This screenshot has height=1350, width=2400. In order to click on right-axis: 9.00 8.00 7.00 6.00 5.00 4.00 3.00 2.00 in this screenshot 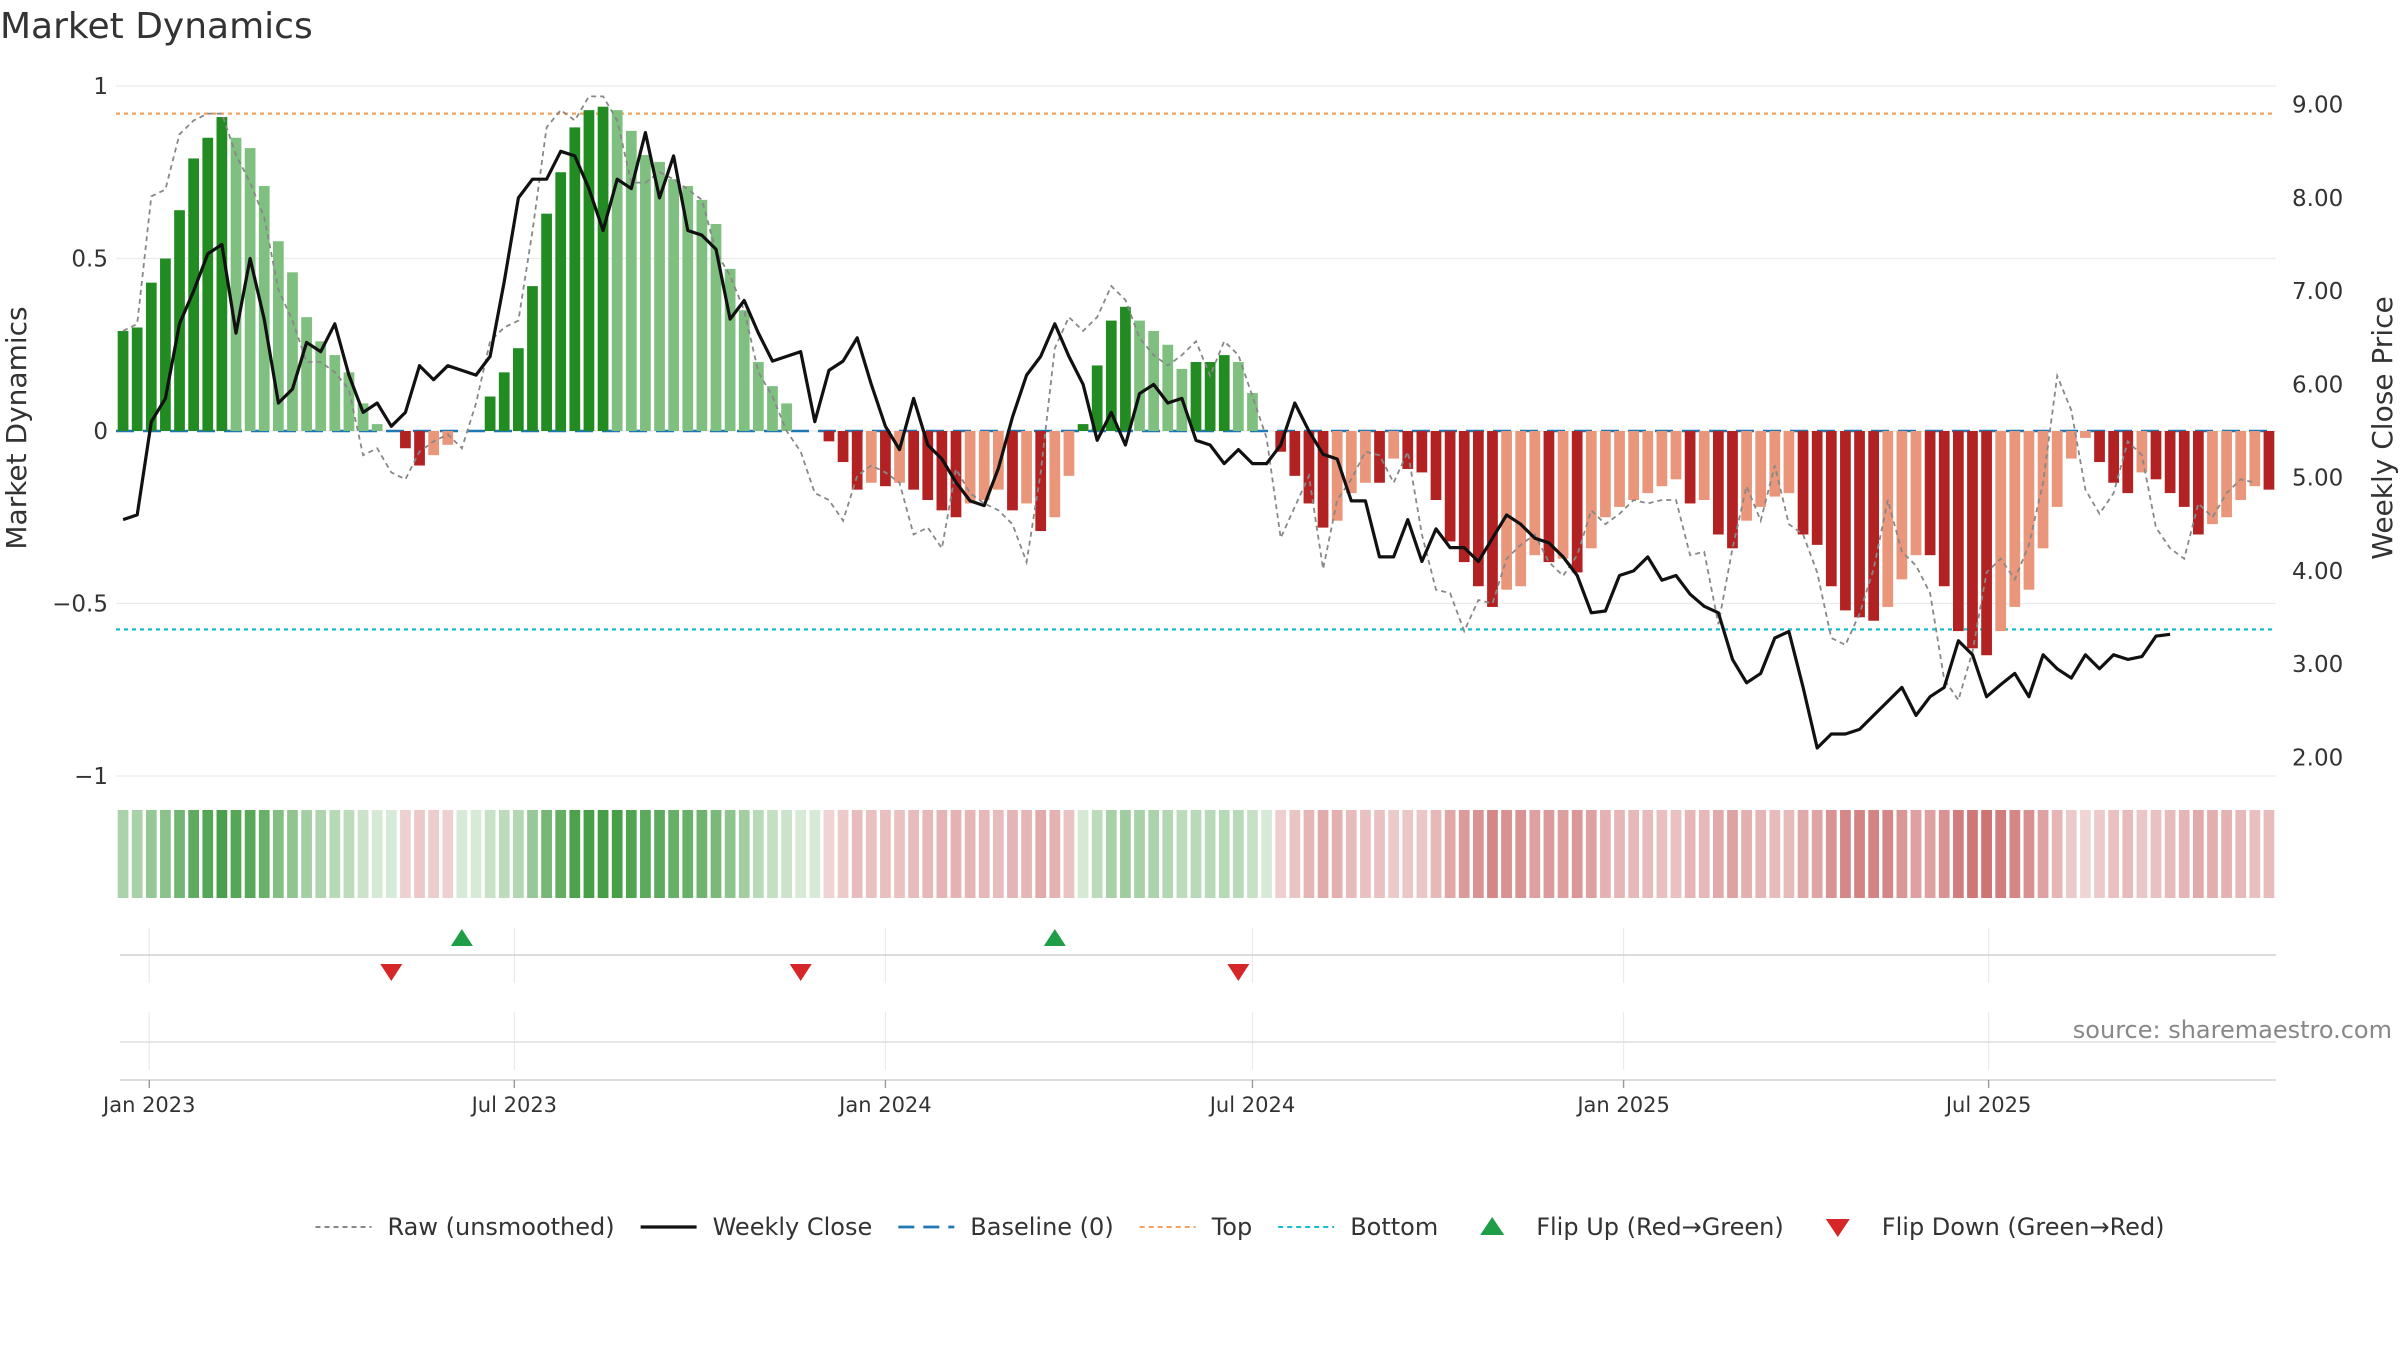, I will do `click(2317, 432)`.